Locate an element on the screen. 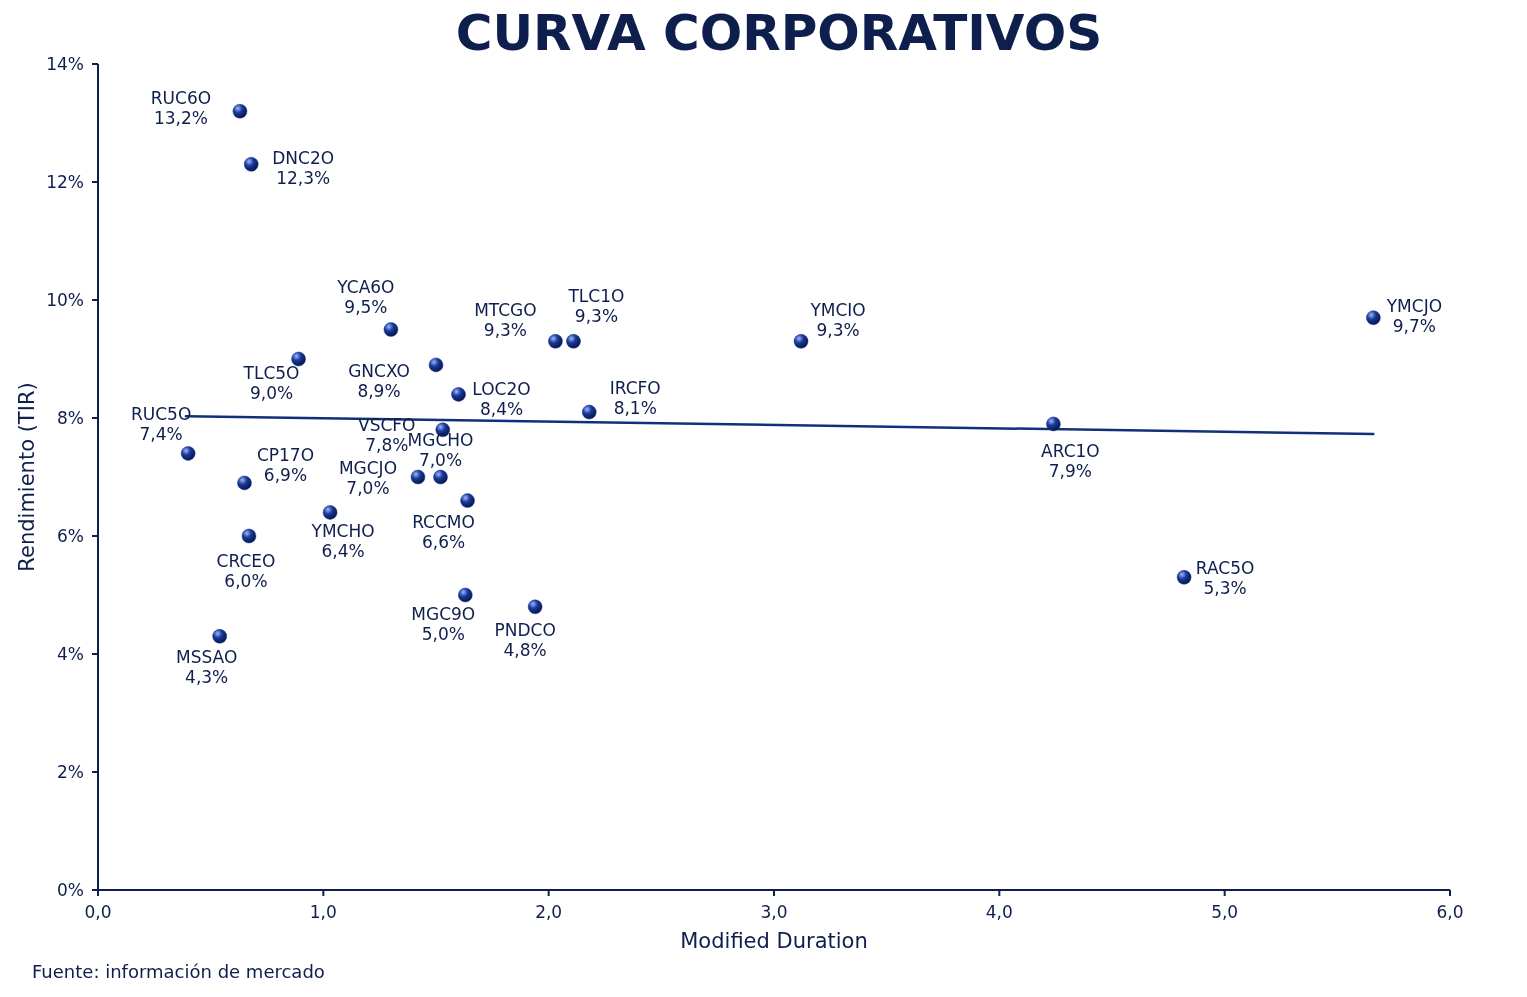  x-tick-label: 3,0 is located at coordinates (774, 912).